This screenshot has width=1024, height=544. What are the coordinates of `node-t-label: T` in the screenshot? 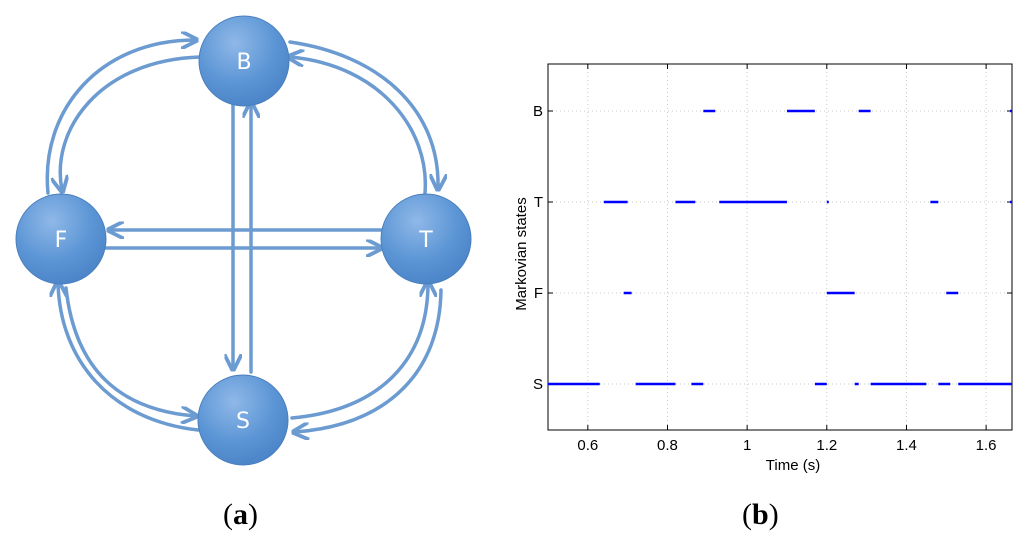 It's located at (425, 240).